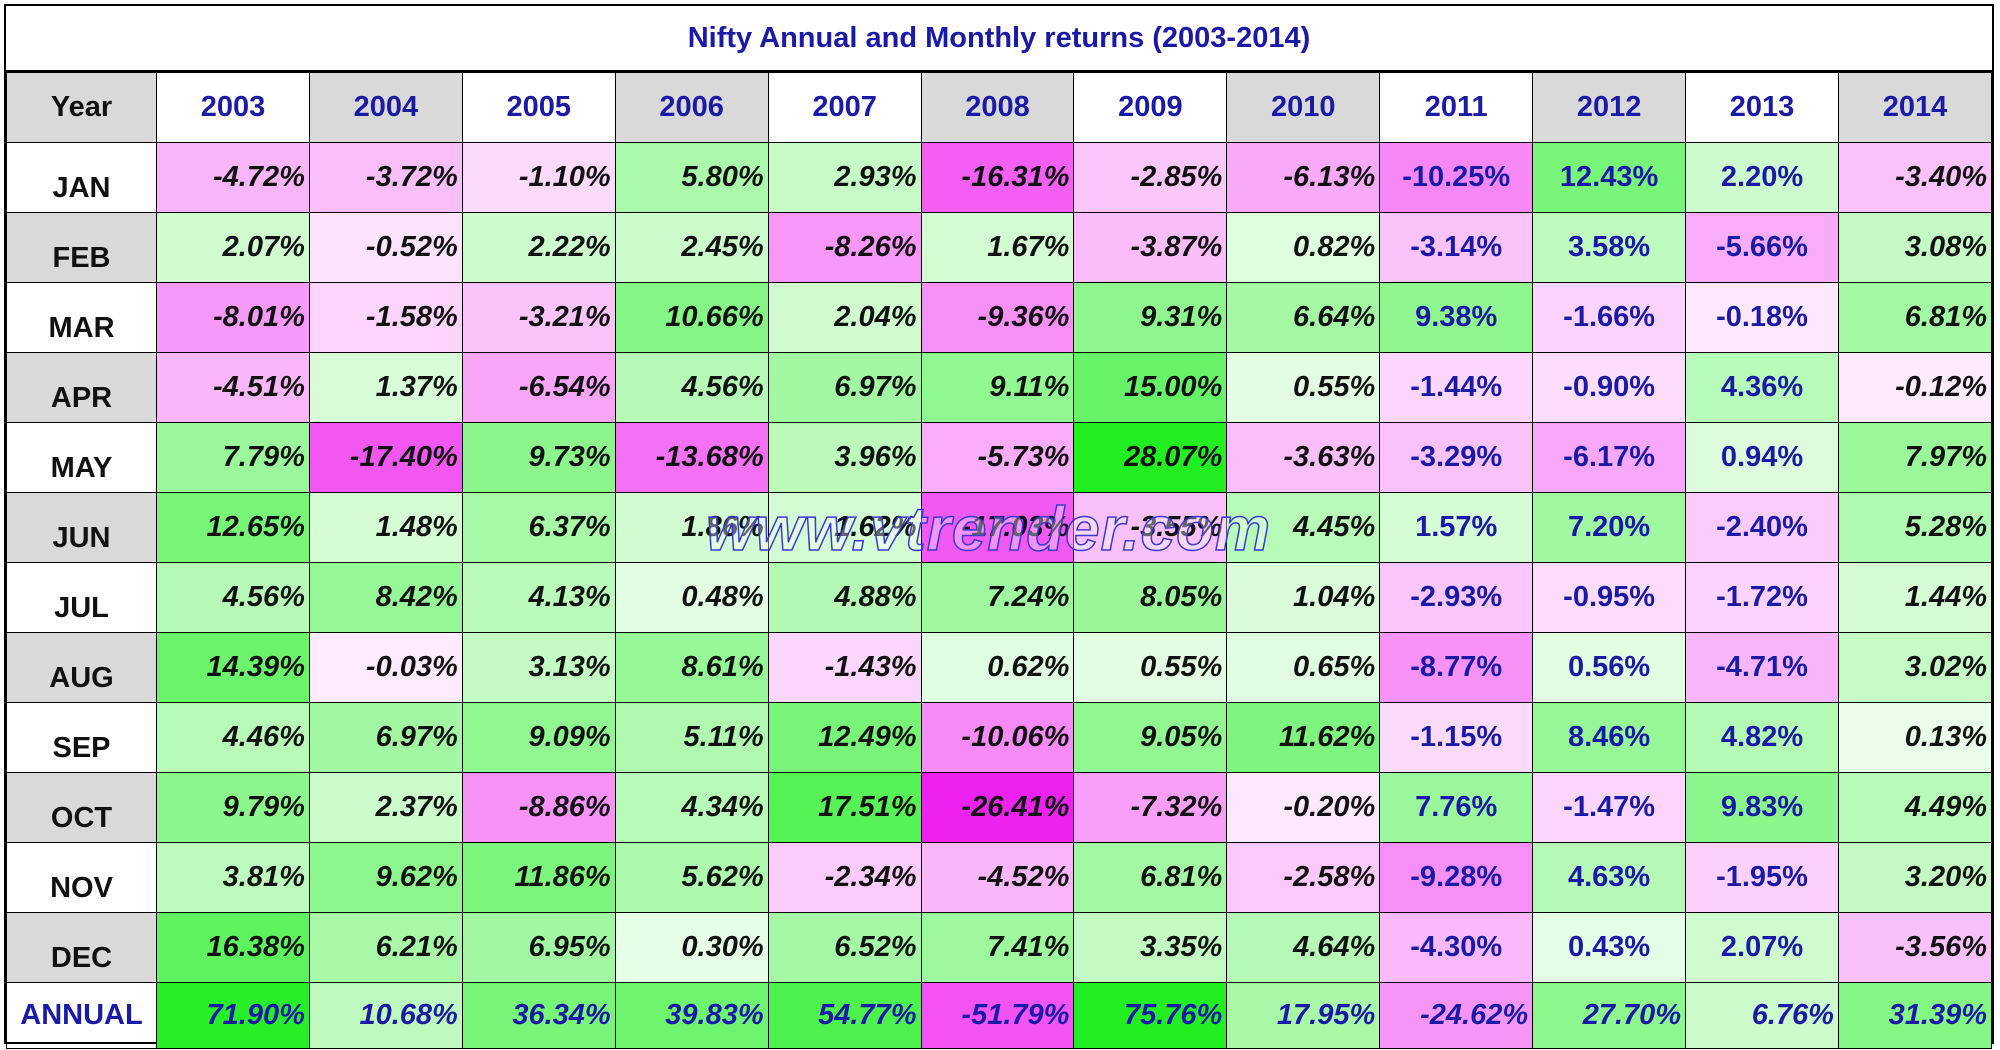 Image resolution: width=2000 pixels, height=1050 pixels. I want to click on return-cell: 9.83%, so click(1762, 807).